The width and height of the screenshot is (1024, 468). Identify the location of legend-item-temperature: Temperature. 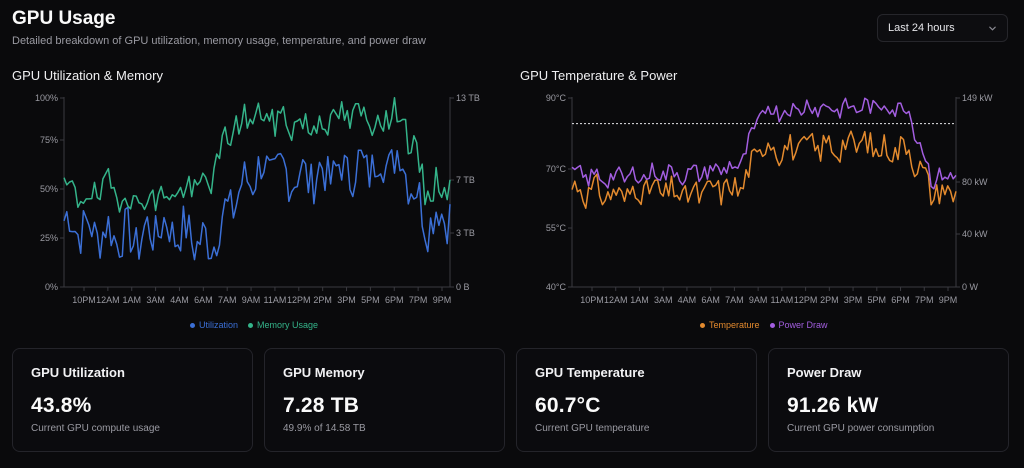
(730, 325).